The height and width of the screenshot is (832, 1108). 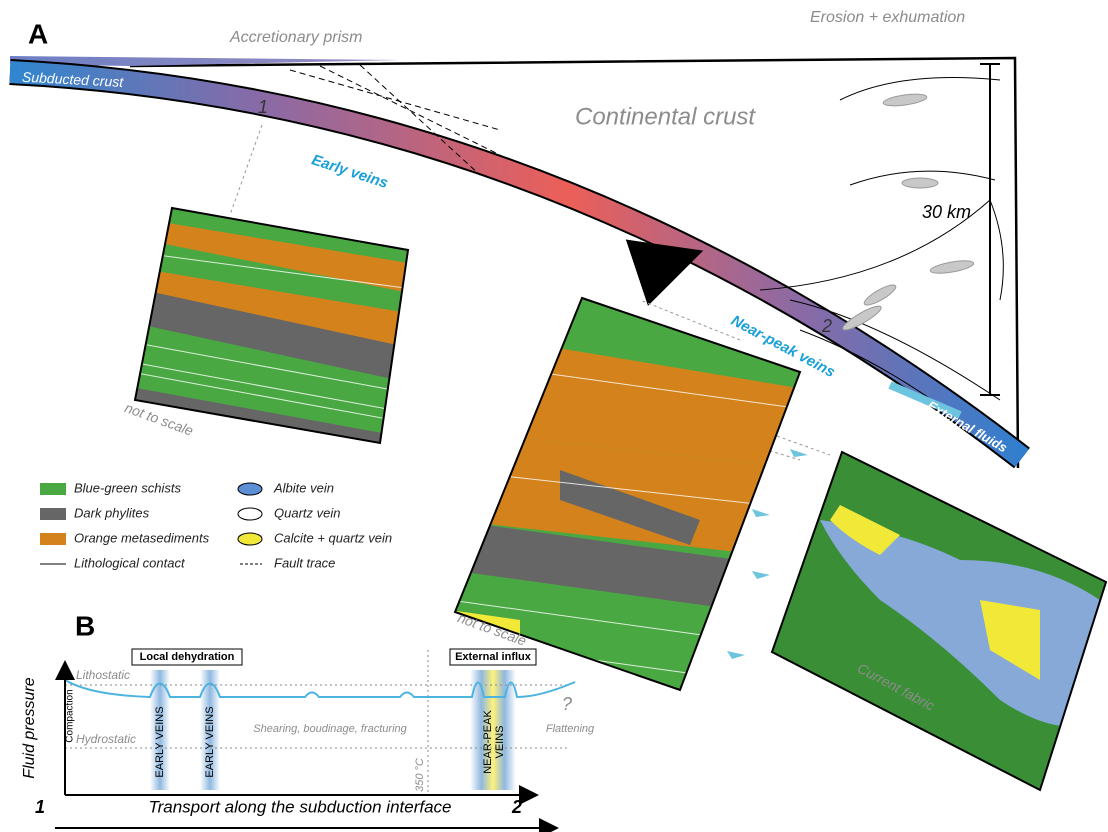 What do you see at coordinates (320, 689) in the screenshot?
I see `fluid-pressure-curve` at bounding box center [320, 689].